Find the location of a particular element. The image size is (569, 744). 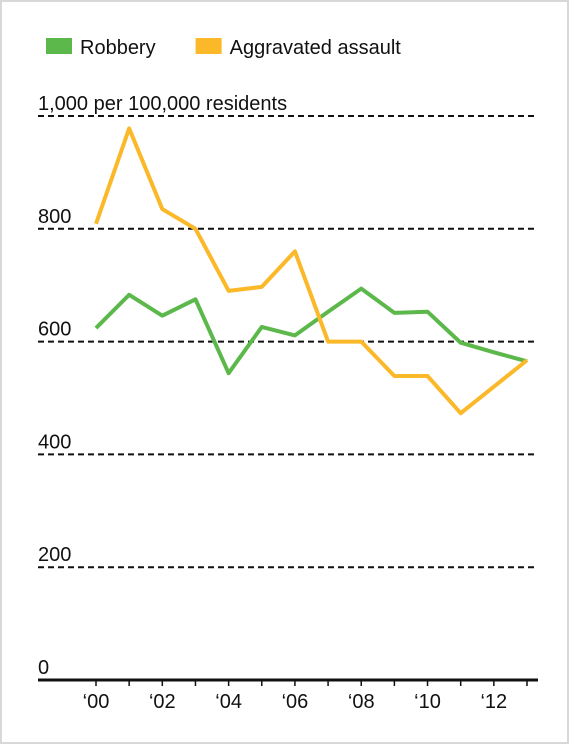

x-tick-label: ‘06 is located at coordinates (295, 702).